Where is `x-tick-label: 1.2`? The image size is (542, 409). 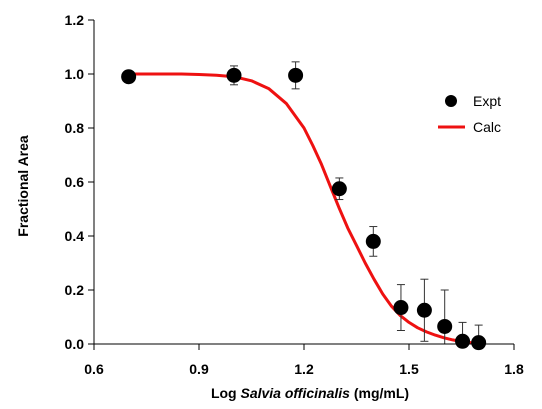
x-tick-label: 1.2 is located at coordinates (304, 369).